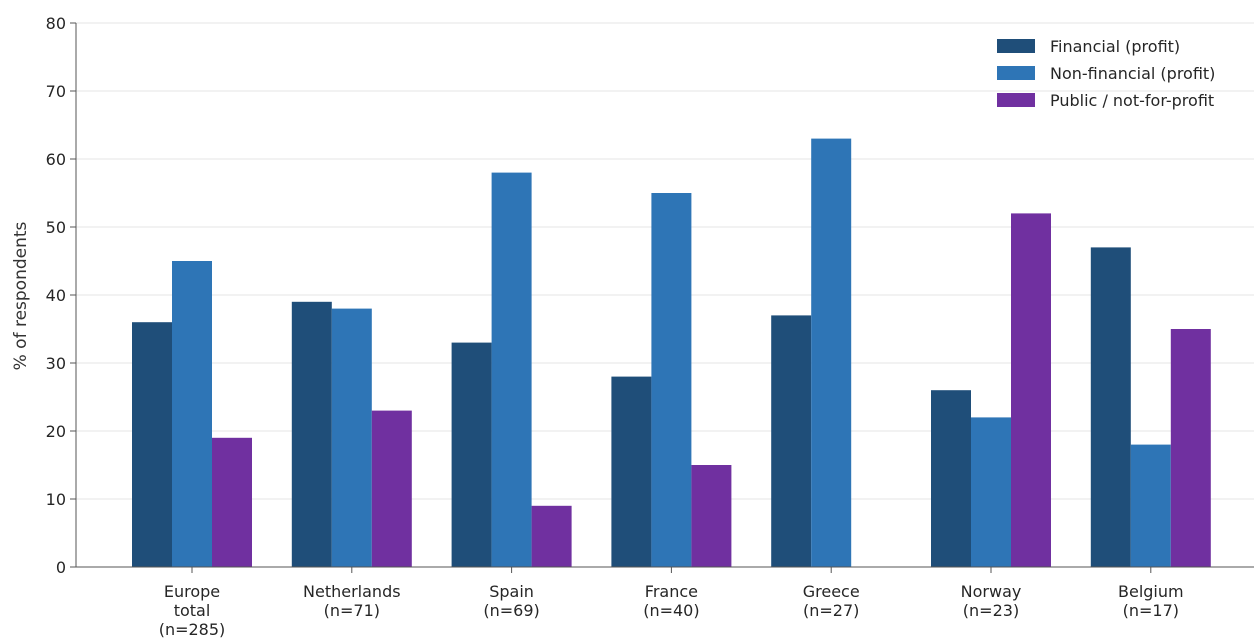  Describe the element at coordinates (831, 601) in the screenshot. I see `x-tick-label: Greece (n=27)` at that location.